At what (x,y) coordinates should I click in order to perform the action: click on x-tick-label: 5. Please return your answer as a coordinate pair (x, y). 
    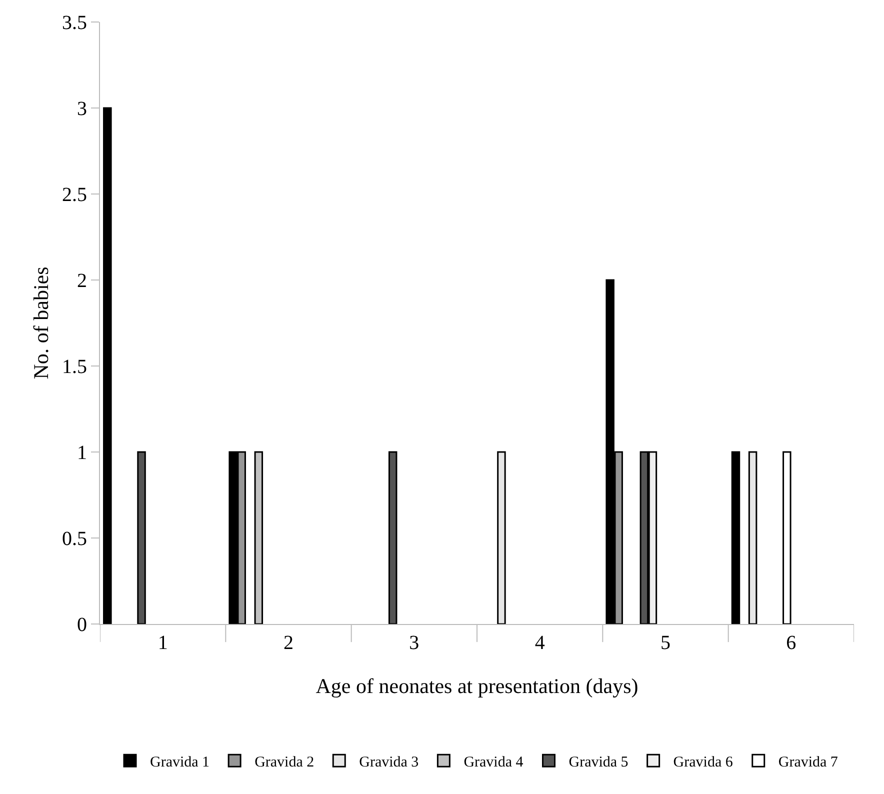
    Looking at the image, I should click on (665, 643).